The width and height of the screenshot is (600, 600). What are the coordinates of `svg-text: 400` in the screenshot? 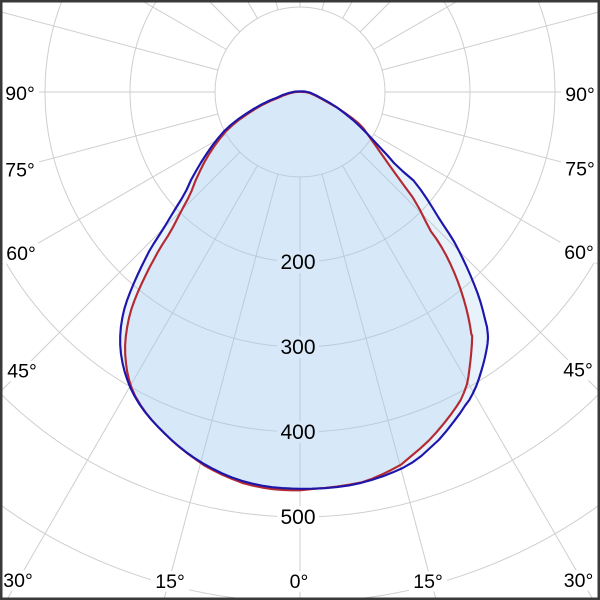 It's located at (297, 432).